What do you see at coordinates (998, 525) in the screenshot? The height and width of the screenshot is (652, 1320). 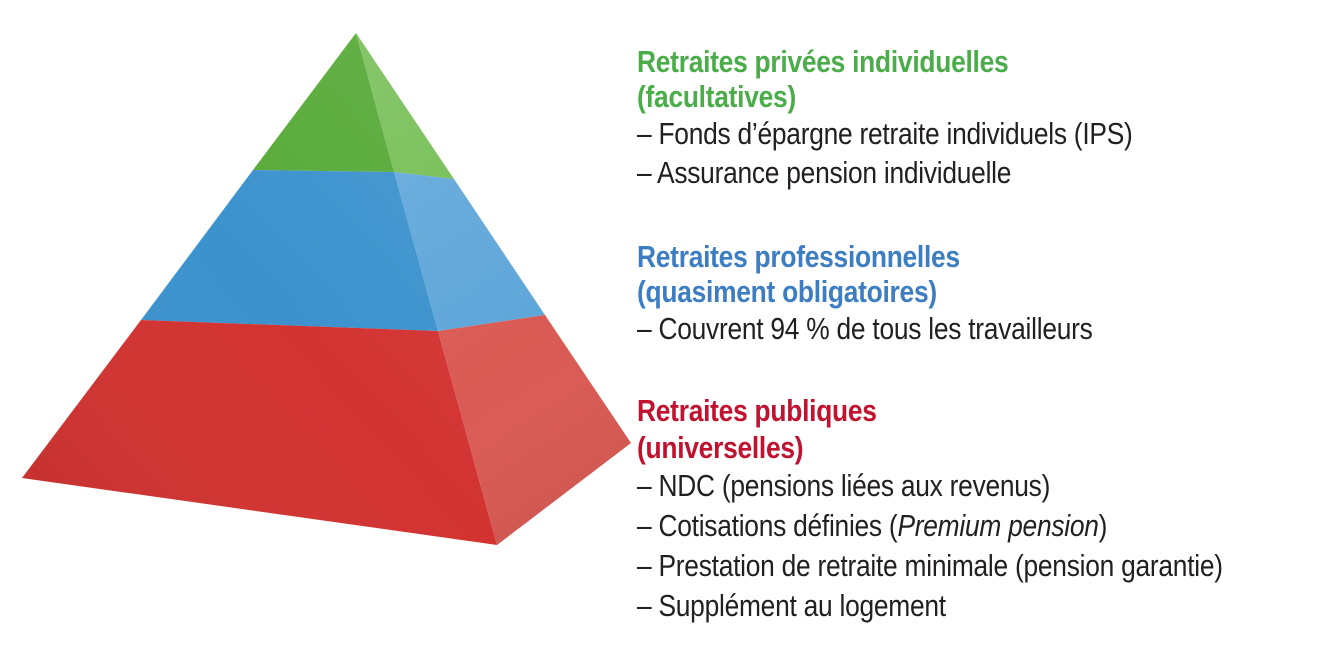 I see `legend-item-italic-text: Premium pension` at bounding box center [998, 525].